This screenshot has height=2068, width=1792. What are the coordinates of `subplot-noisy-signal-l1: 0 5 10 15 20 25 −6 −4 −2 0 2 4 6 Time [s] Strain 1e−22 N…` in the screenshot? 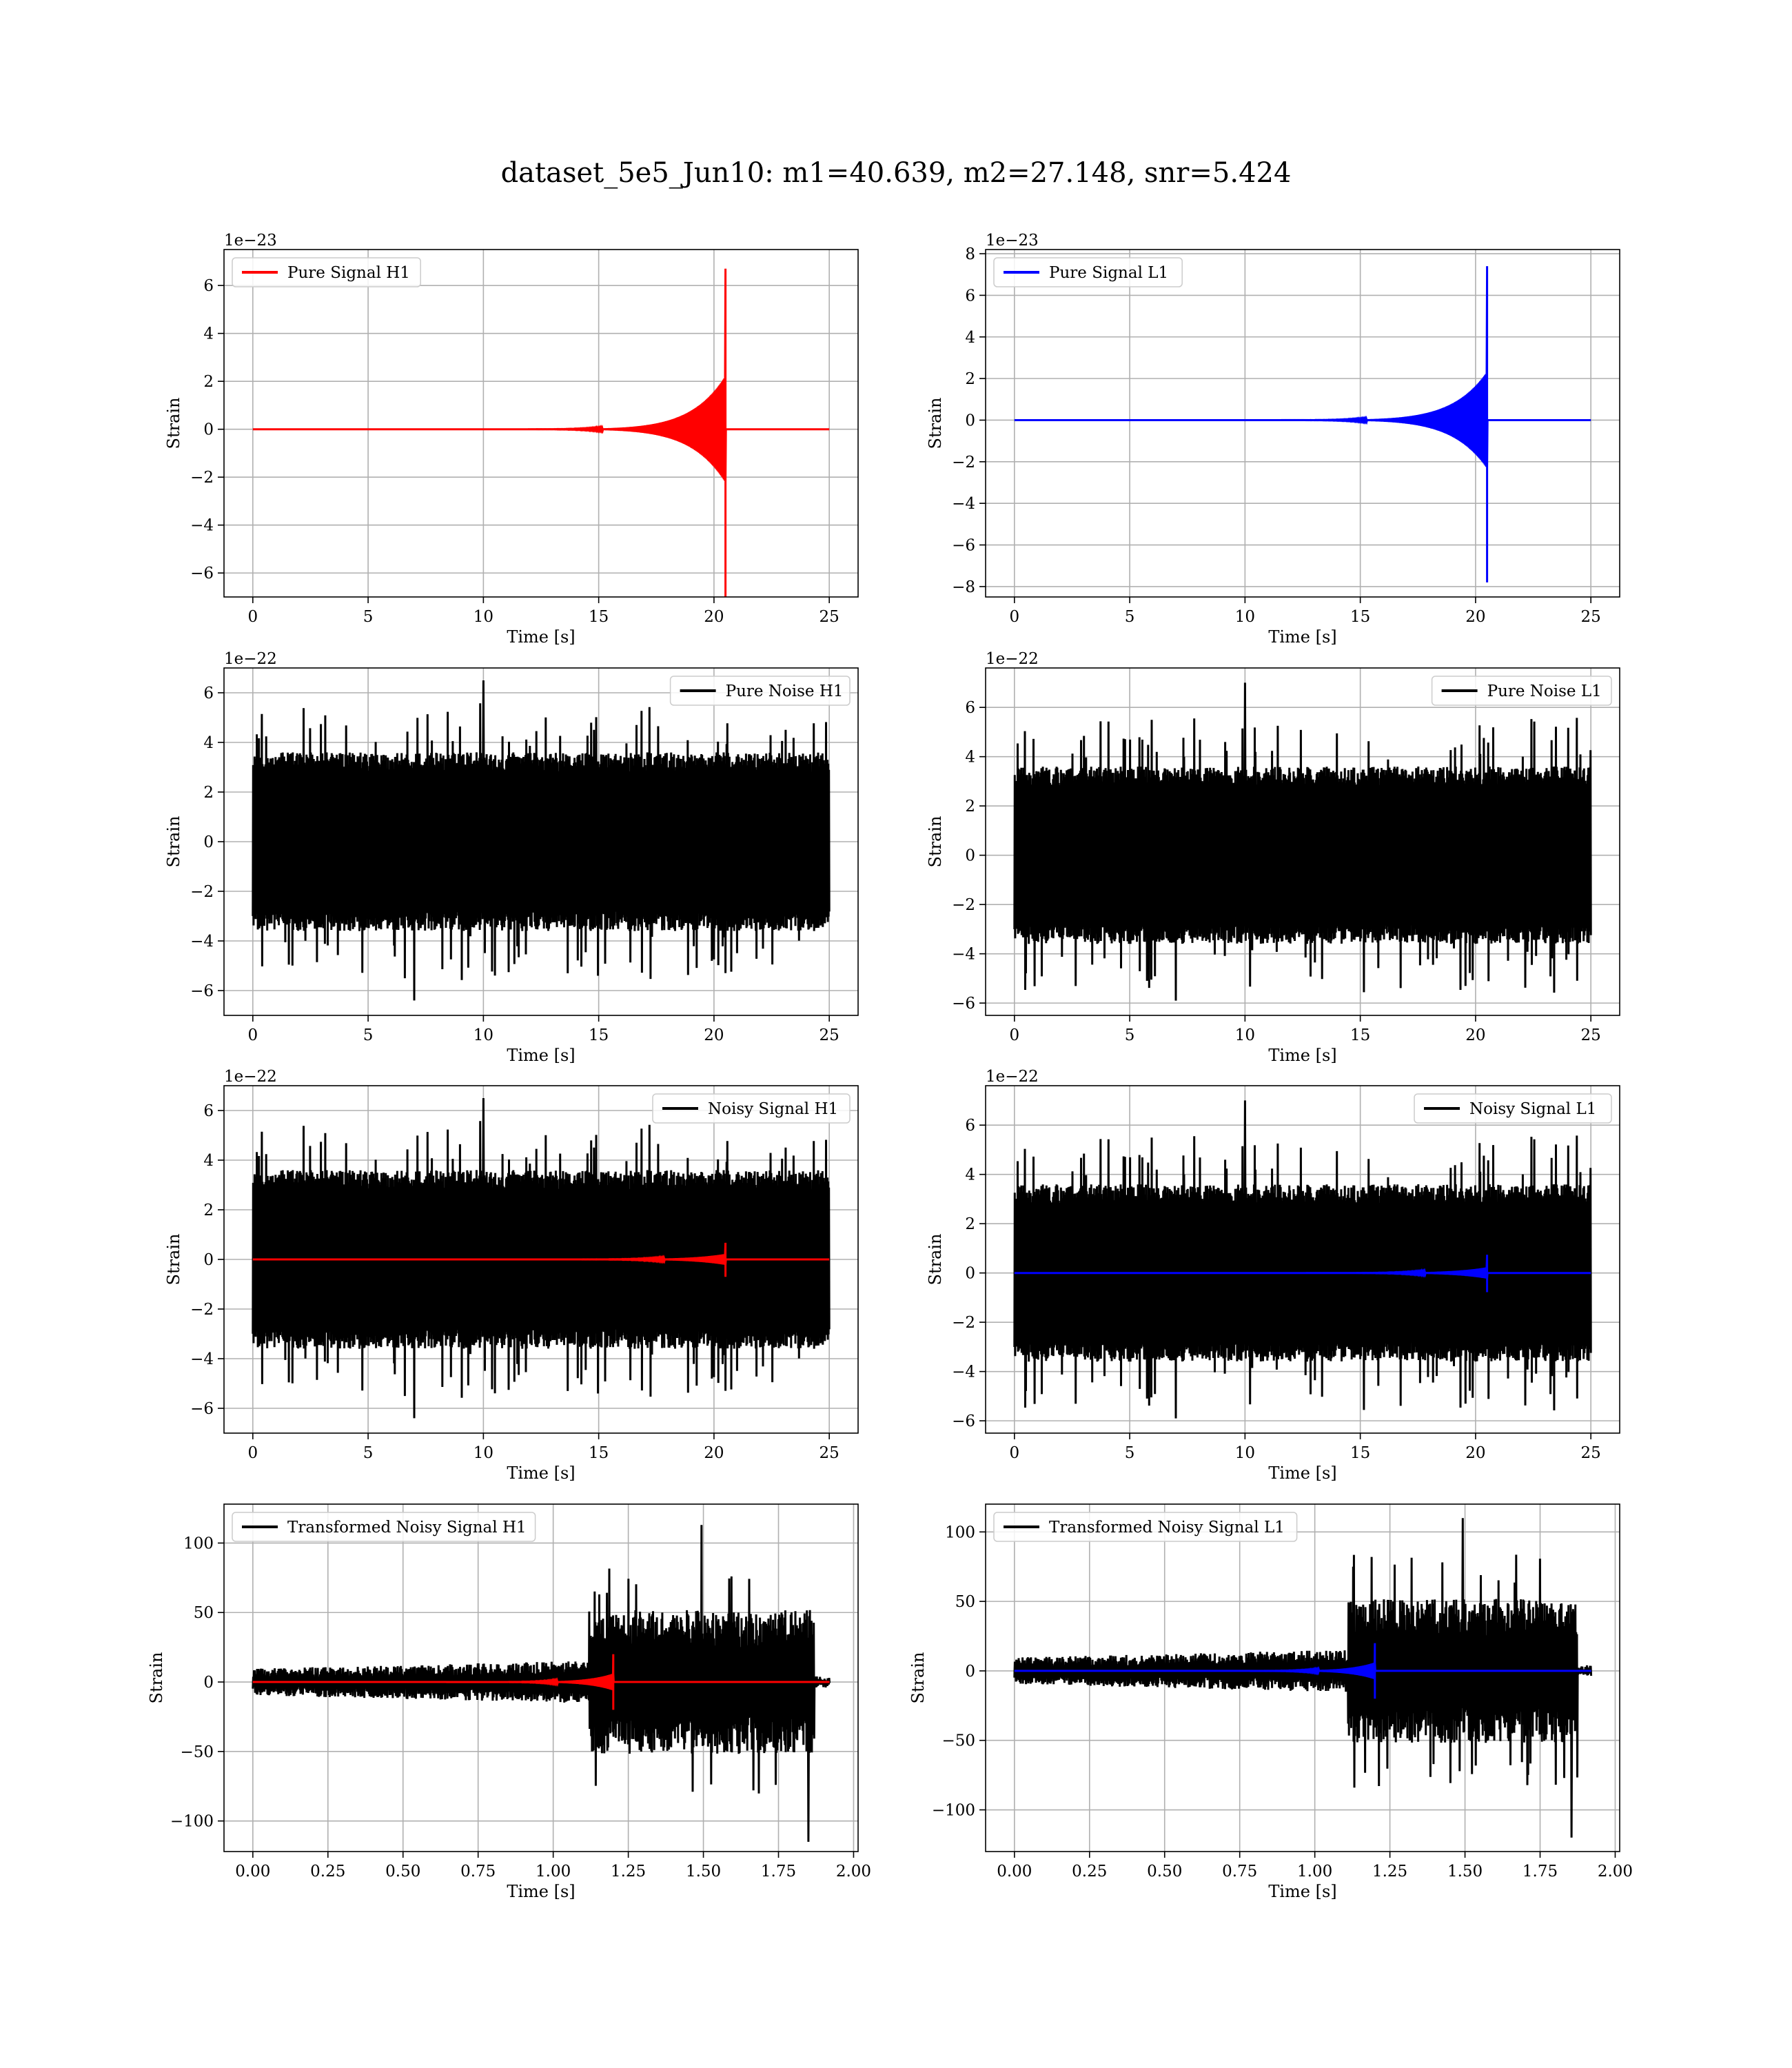 It's located at (1273, 1275).